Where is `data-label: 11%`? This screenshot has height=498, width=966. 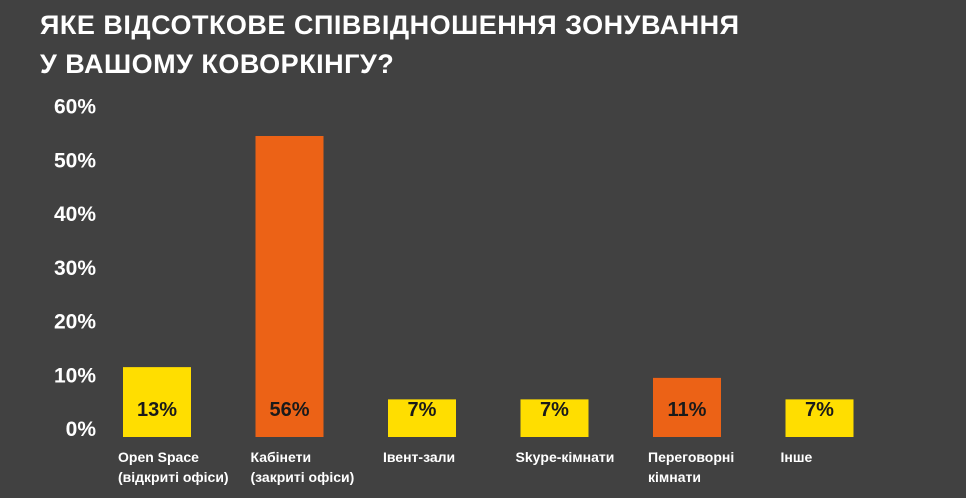
data-label: 11% is located at coordinates (687, 410).